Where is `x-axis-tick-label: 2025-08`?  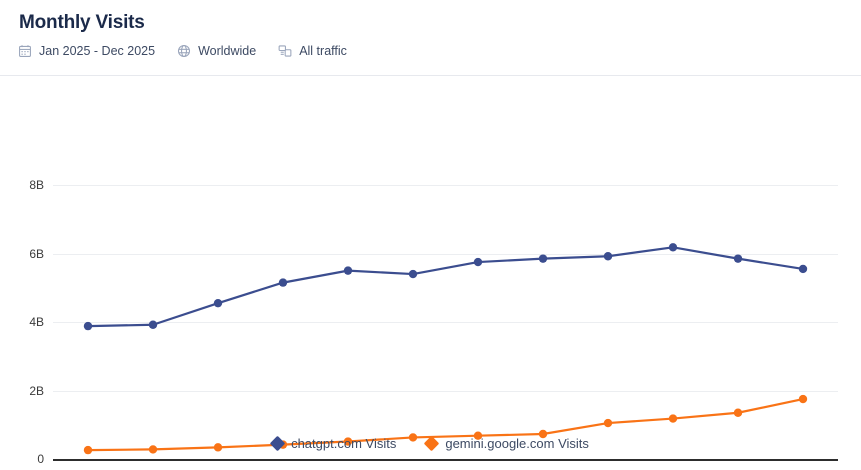 x-axis-tick-label: 2025-08 is located at coordinates (543, 469).